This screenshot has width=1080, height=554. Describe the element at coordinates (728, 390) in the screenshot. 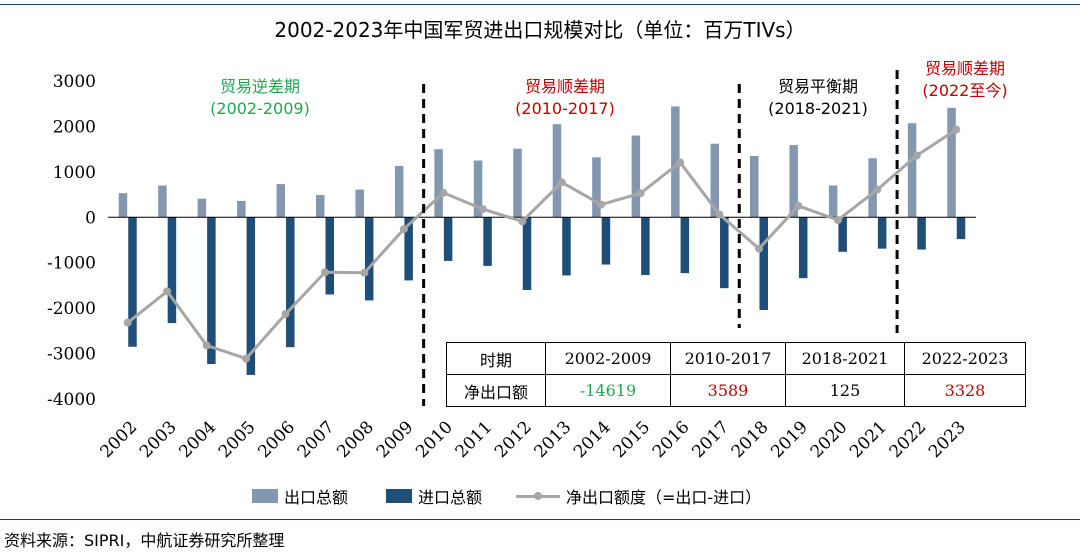

I see `table-value-cell: 3589` at that location.